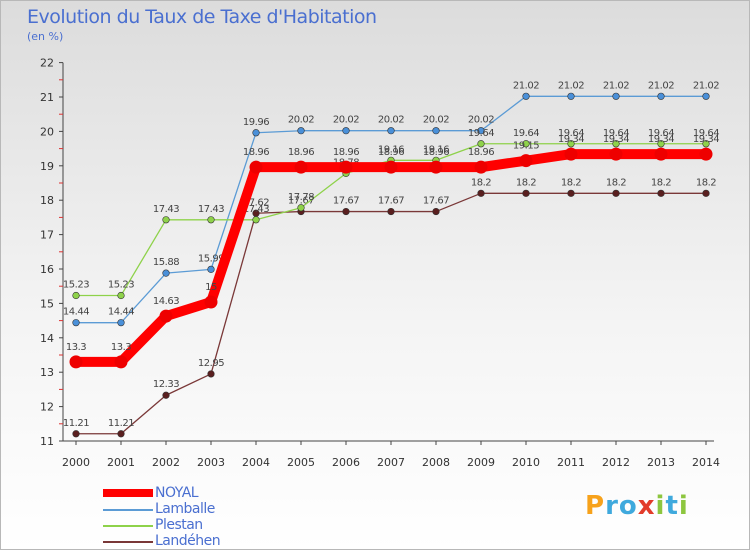  What do you see at coordinates (595, 506) in the screenshot?
I see `logo-letter: P` at bounding box center [595, 506].